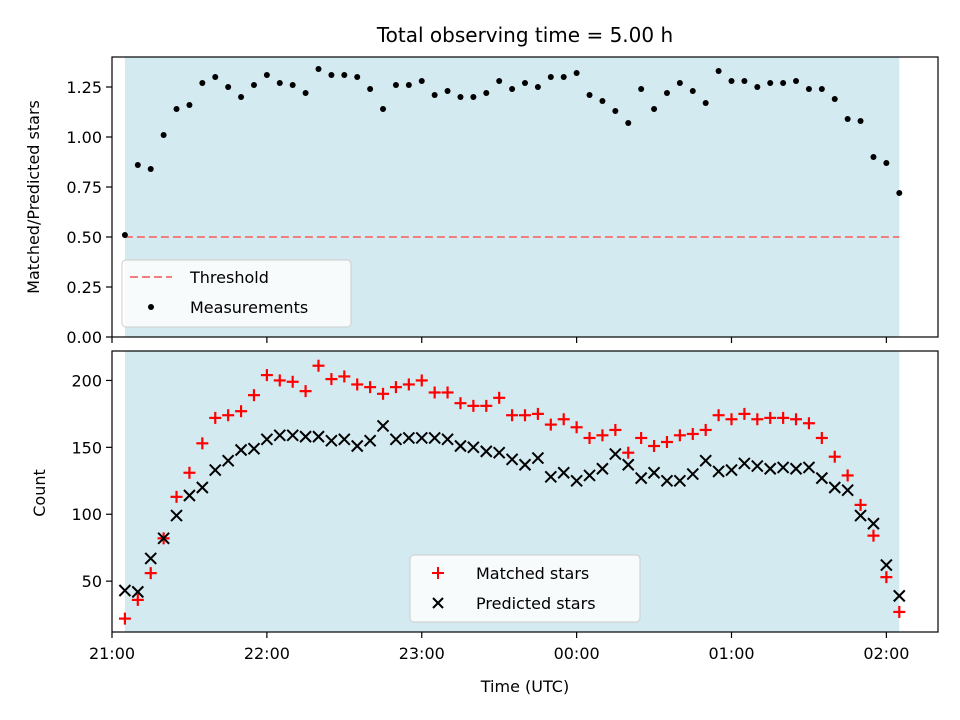 This screenshot has height=720, width=960. Describe the element at coordinates (86, 380) in the screenshot. I see `bottom-y-tick-label: 200` at that location.